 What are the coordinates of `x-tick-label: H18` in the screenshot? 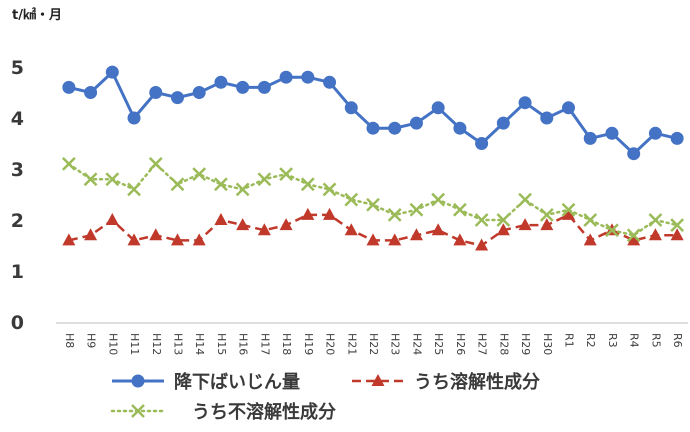 It's located at (286, 344).